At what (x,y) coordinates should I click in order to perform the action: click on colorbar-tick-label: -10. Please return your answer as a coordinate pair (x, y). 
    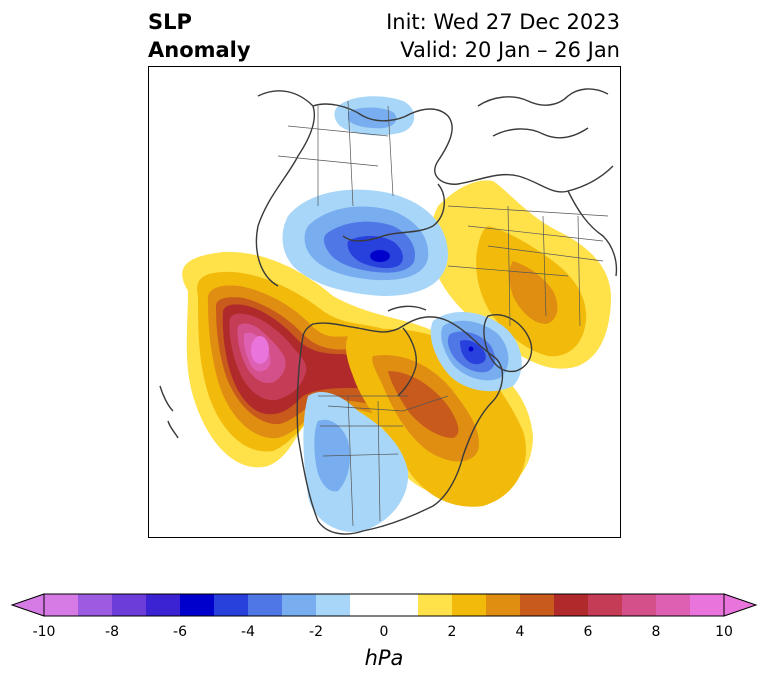
    Looking at the image, I should click on (44, 632).